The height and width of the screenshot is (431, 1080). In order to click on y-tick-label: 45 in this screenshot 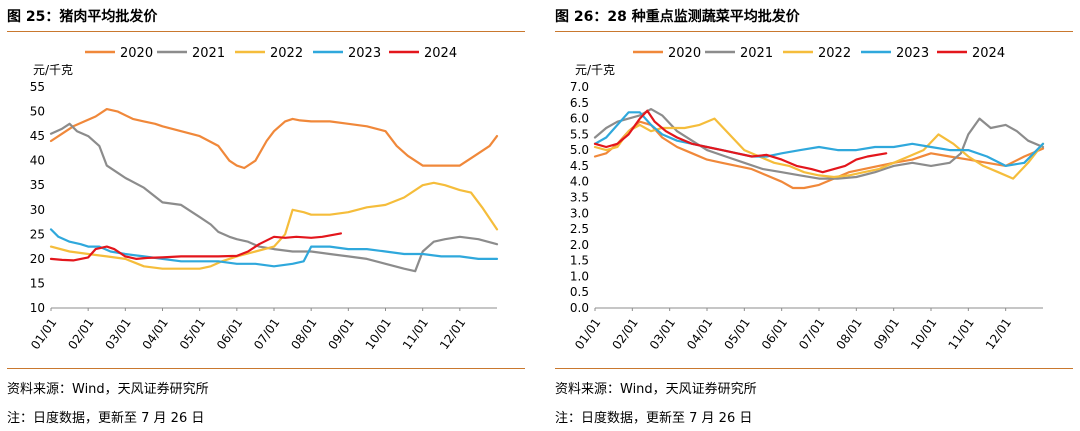, I will do `click(37, 136)`.